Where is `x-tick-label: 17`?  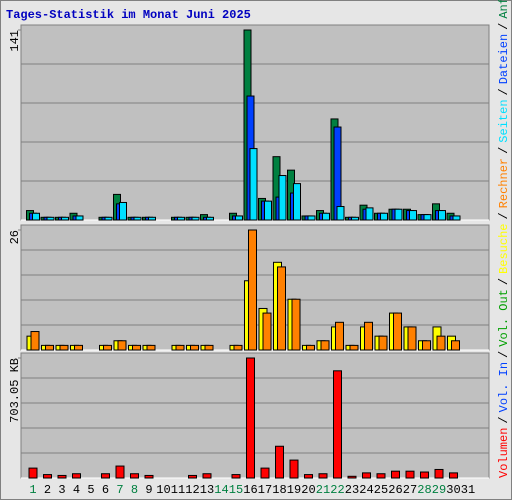
x-tick-label: 17 is located at coordinates (265, 490).